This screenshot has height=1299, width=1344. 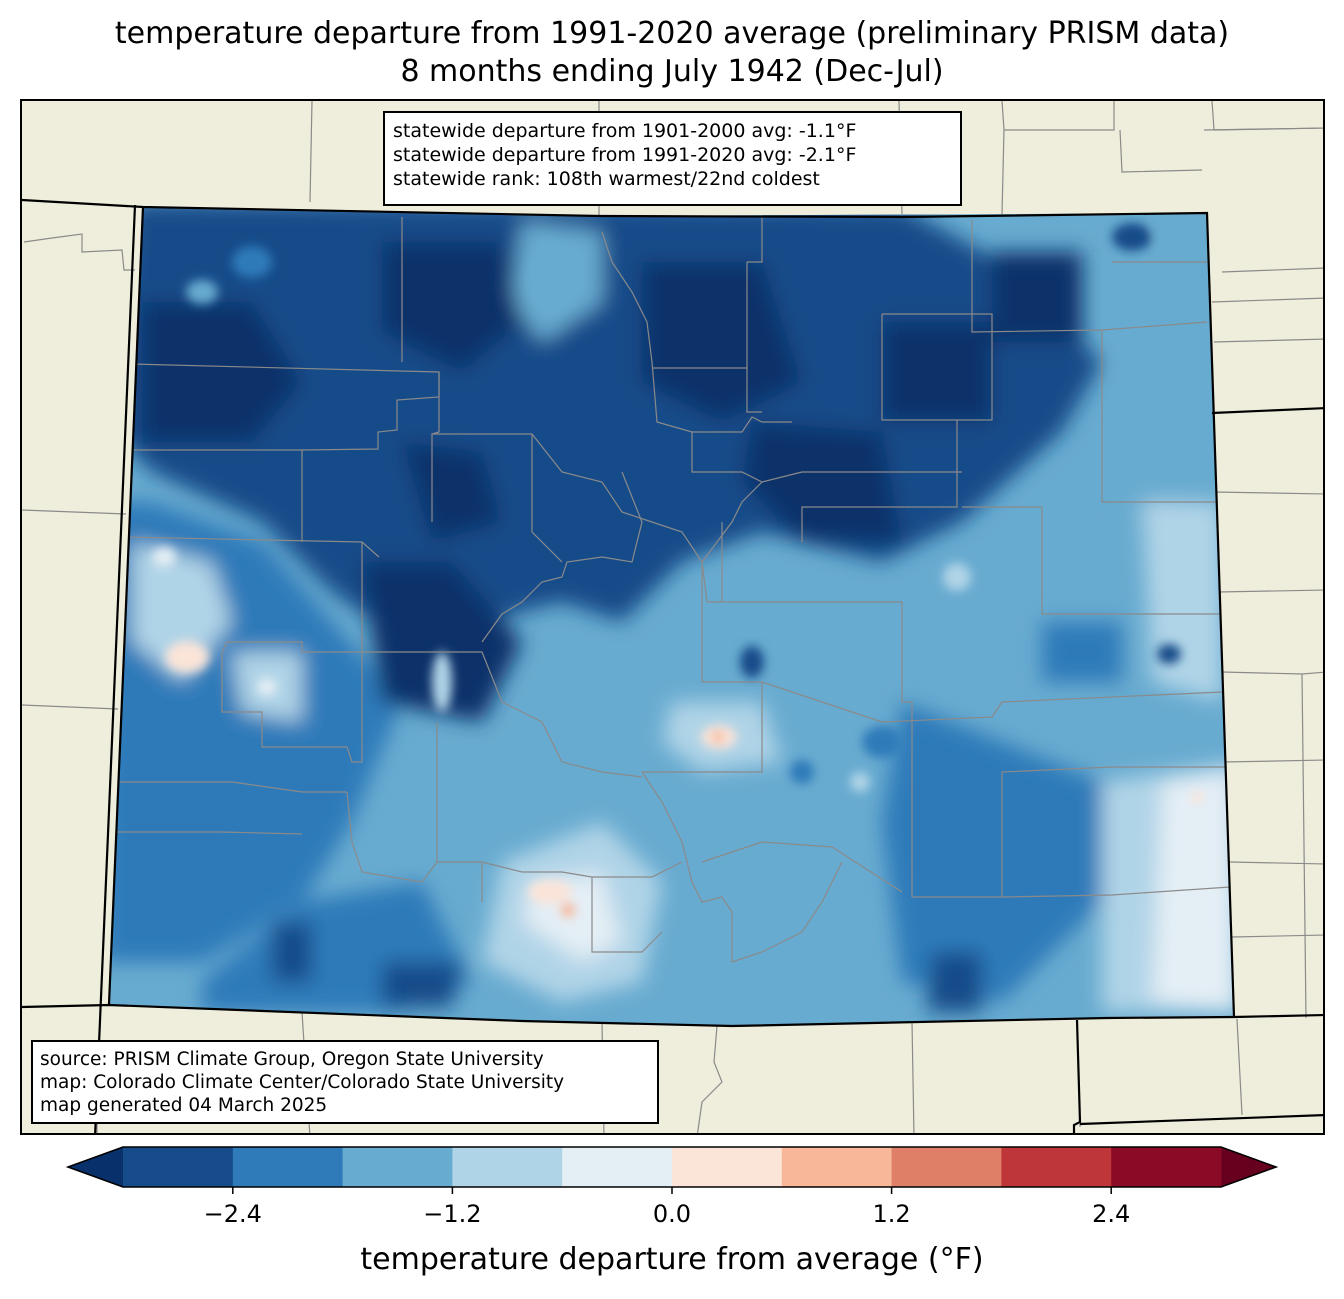 I want to click on colorbar-tick-label: −2.4, so click(x=233, y=1214).